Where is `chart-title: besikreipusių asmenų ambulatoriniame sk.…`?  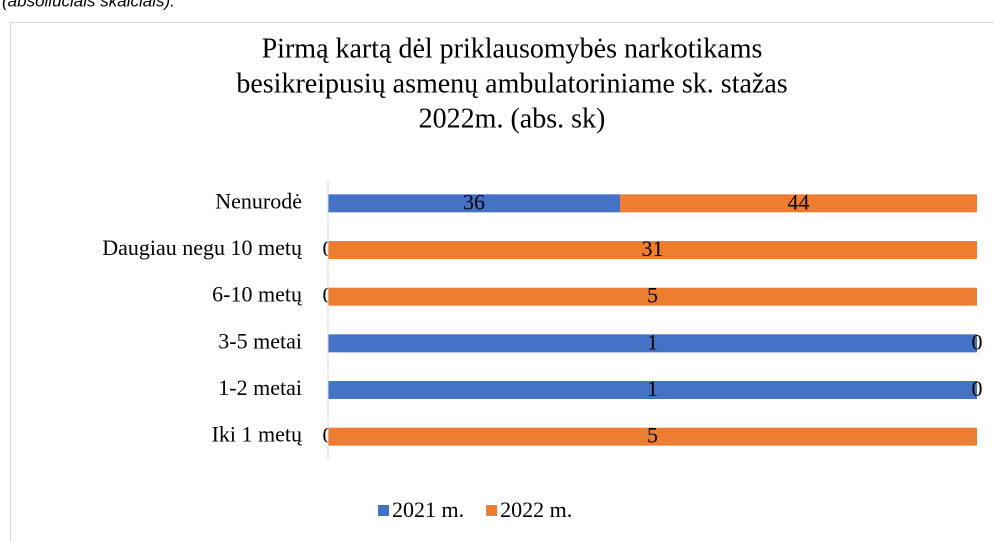
chart-title: besikreipusių asmenų ambulatoriniame sk.… is located at coordinates (511, 83).